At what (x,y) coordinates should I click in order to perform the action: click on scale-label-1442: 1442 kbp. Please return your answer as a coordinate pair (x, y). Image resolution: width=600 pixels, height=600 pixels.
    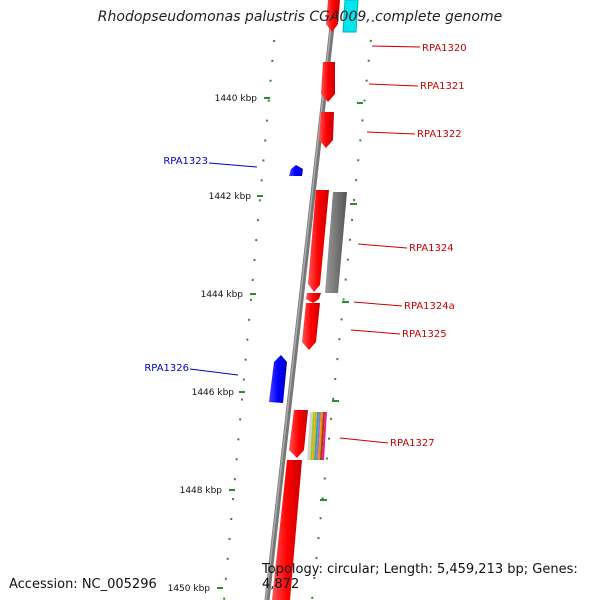
    Looking at the image, I should click on (230, 197).